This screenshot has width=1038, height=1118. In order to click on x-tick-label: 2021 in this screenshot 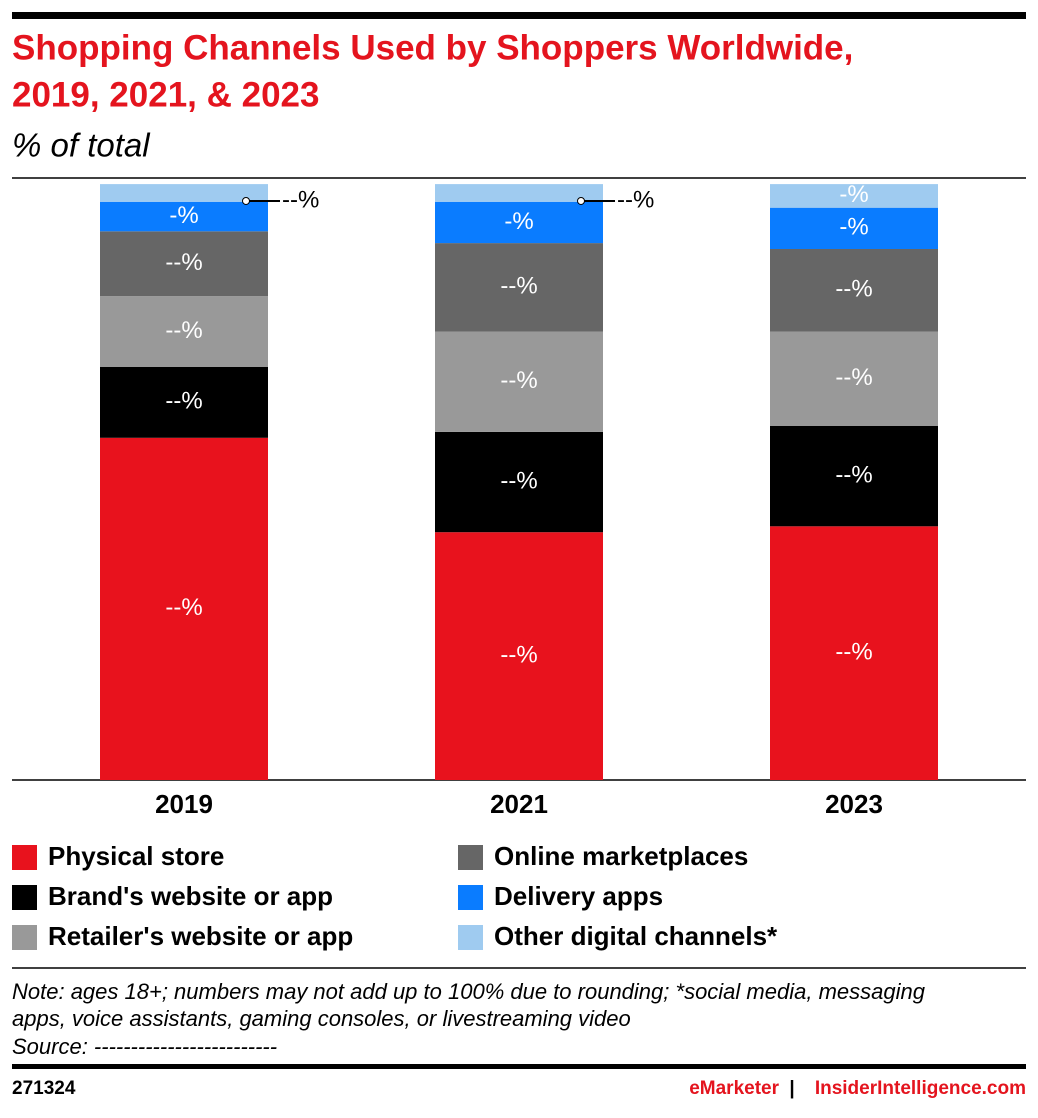, I will do `click(519, 804)`.